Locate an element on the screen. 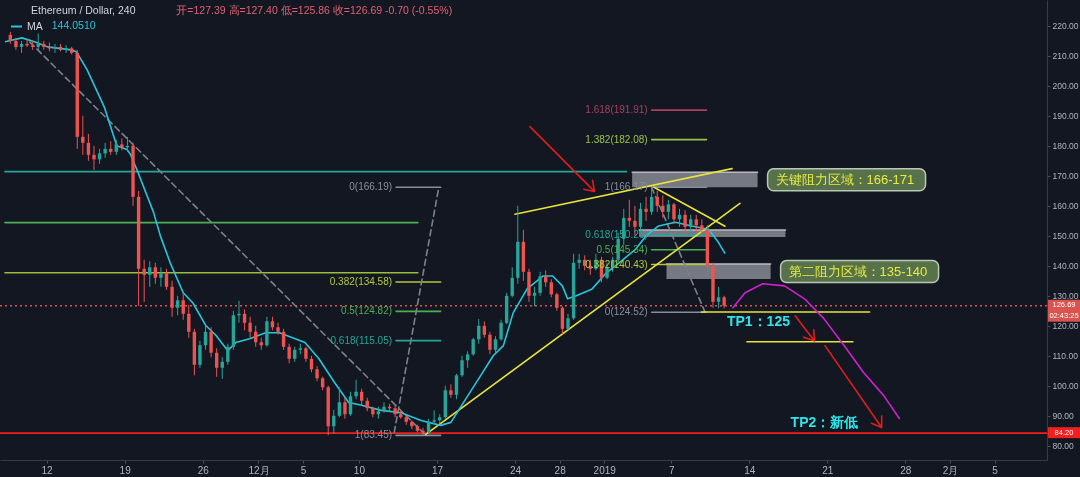  x-tick-label: 24 is located at coordinates (515, 470).